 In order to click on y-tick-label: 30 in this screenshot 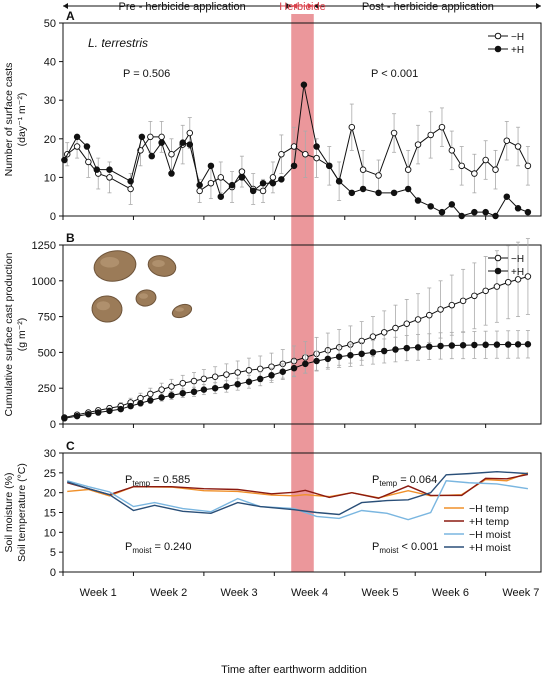, I will do `click(50, 454)`.